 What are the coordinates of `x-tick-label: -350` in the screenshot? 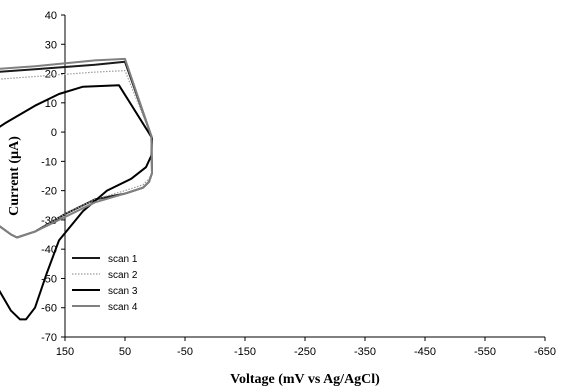 It's located at (365, 352).